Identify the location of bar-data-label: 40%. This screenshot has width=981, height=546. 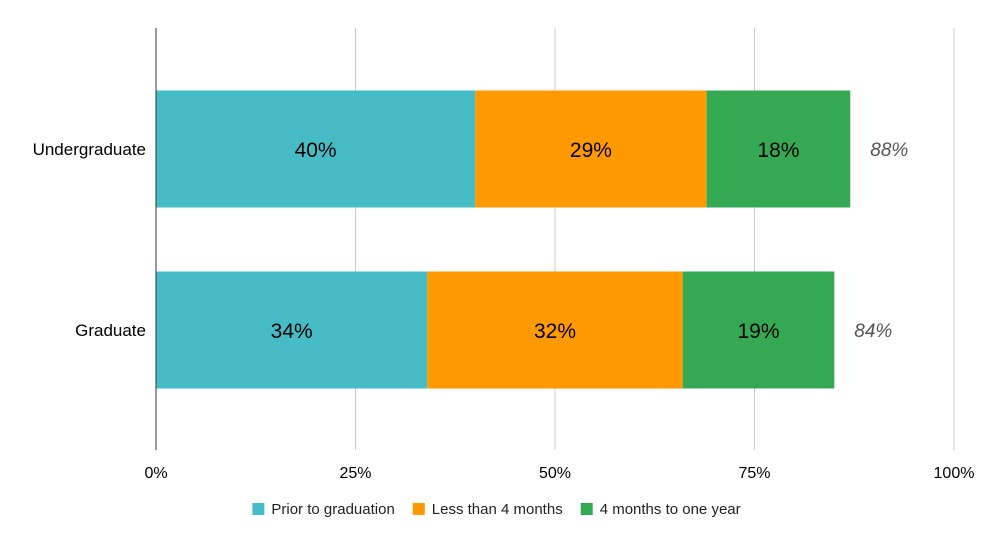
(316, 150).